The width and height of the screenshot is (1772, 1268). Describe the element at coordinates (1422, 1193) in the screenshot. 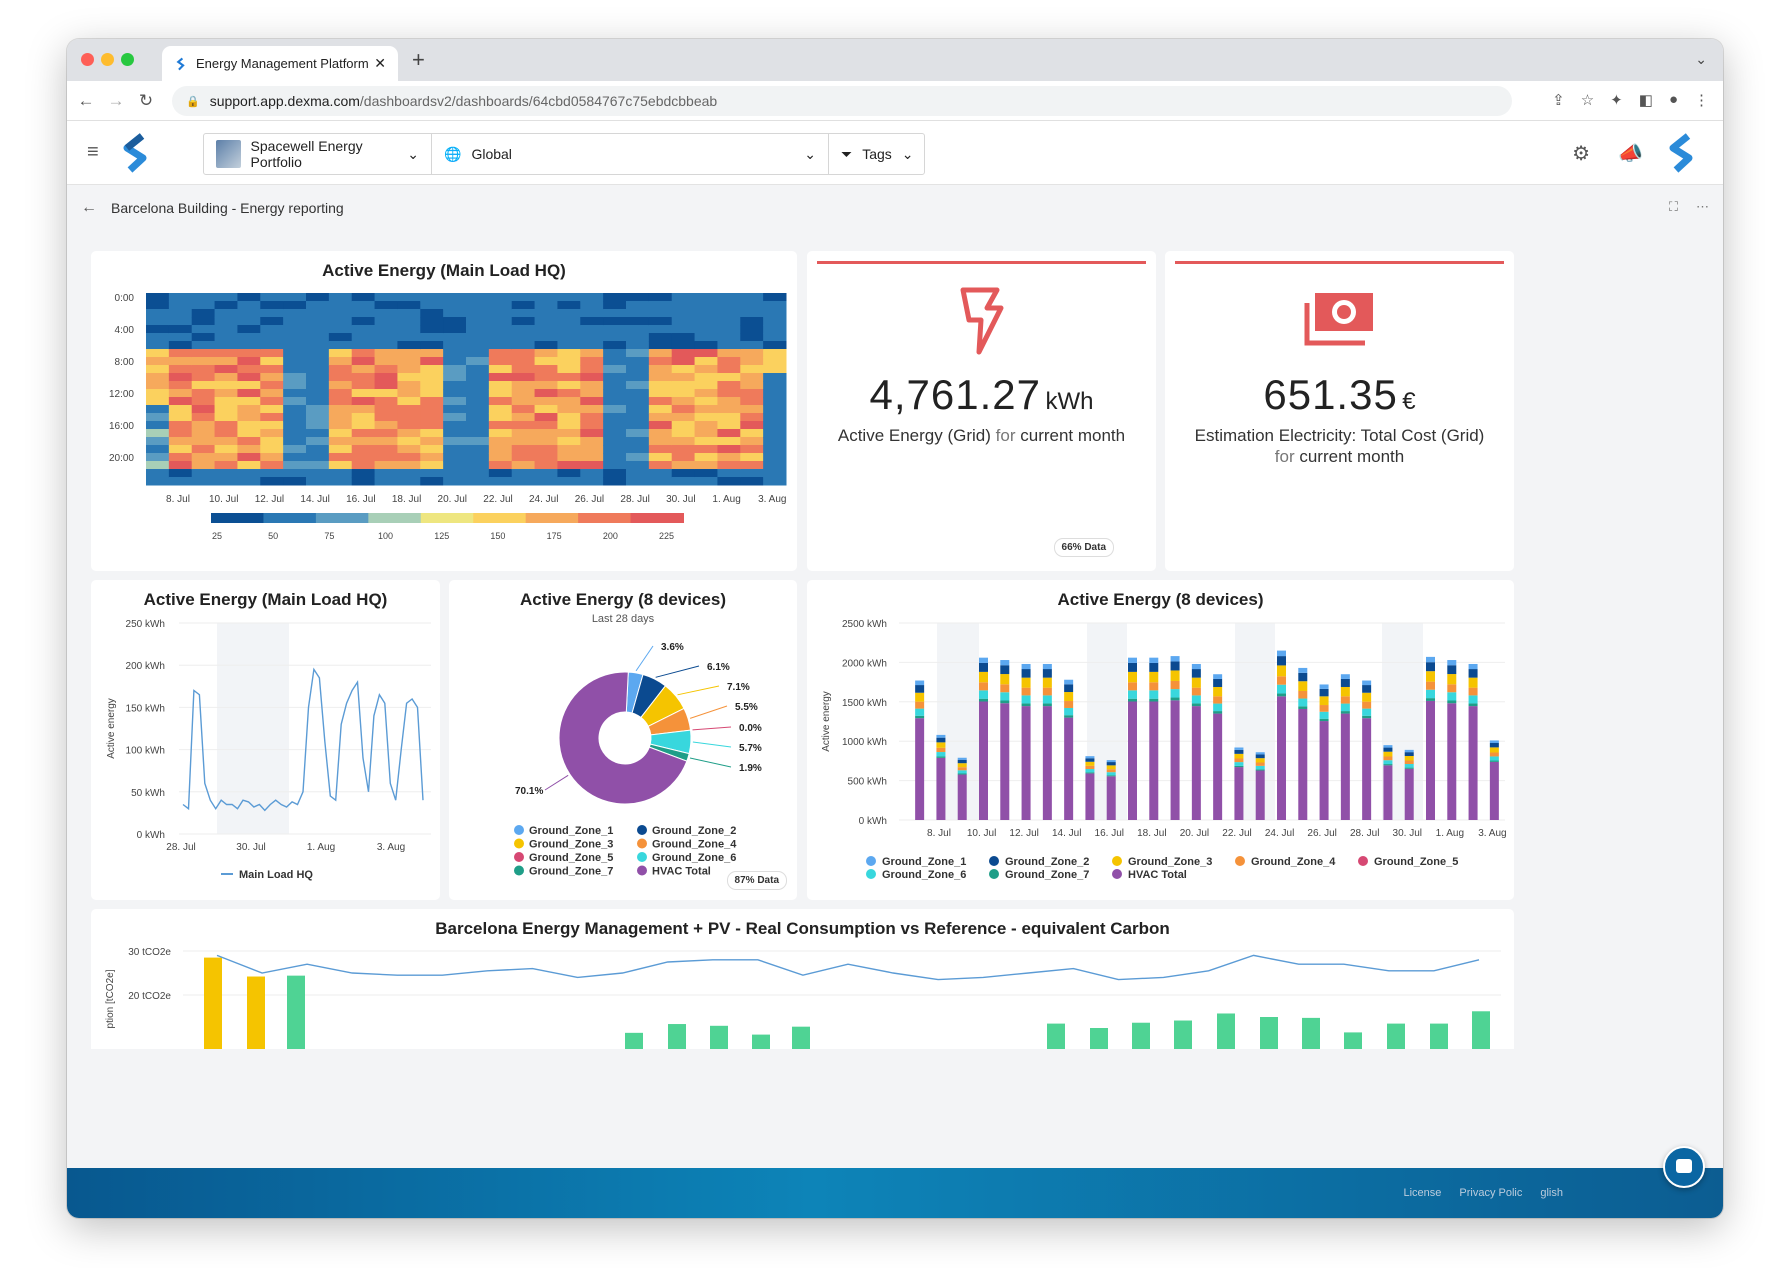

I see `license-link: License` at that location.